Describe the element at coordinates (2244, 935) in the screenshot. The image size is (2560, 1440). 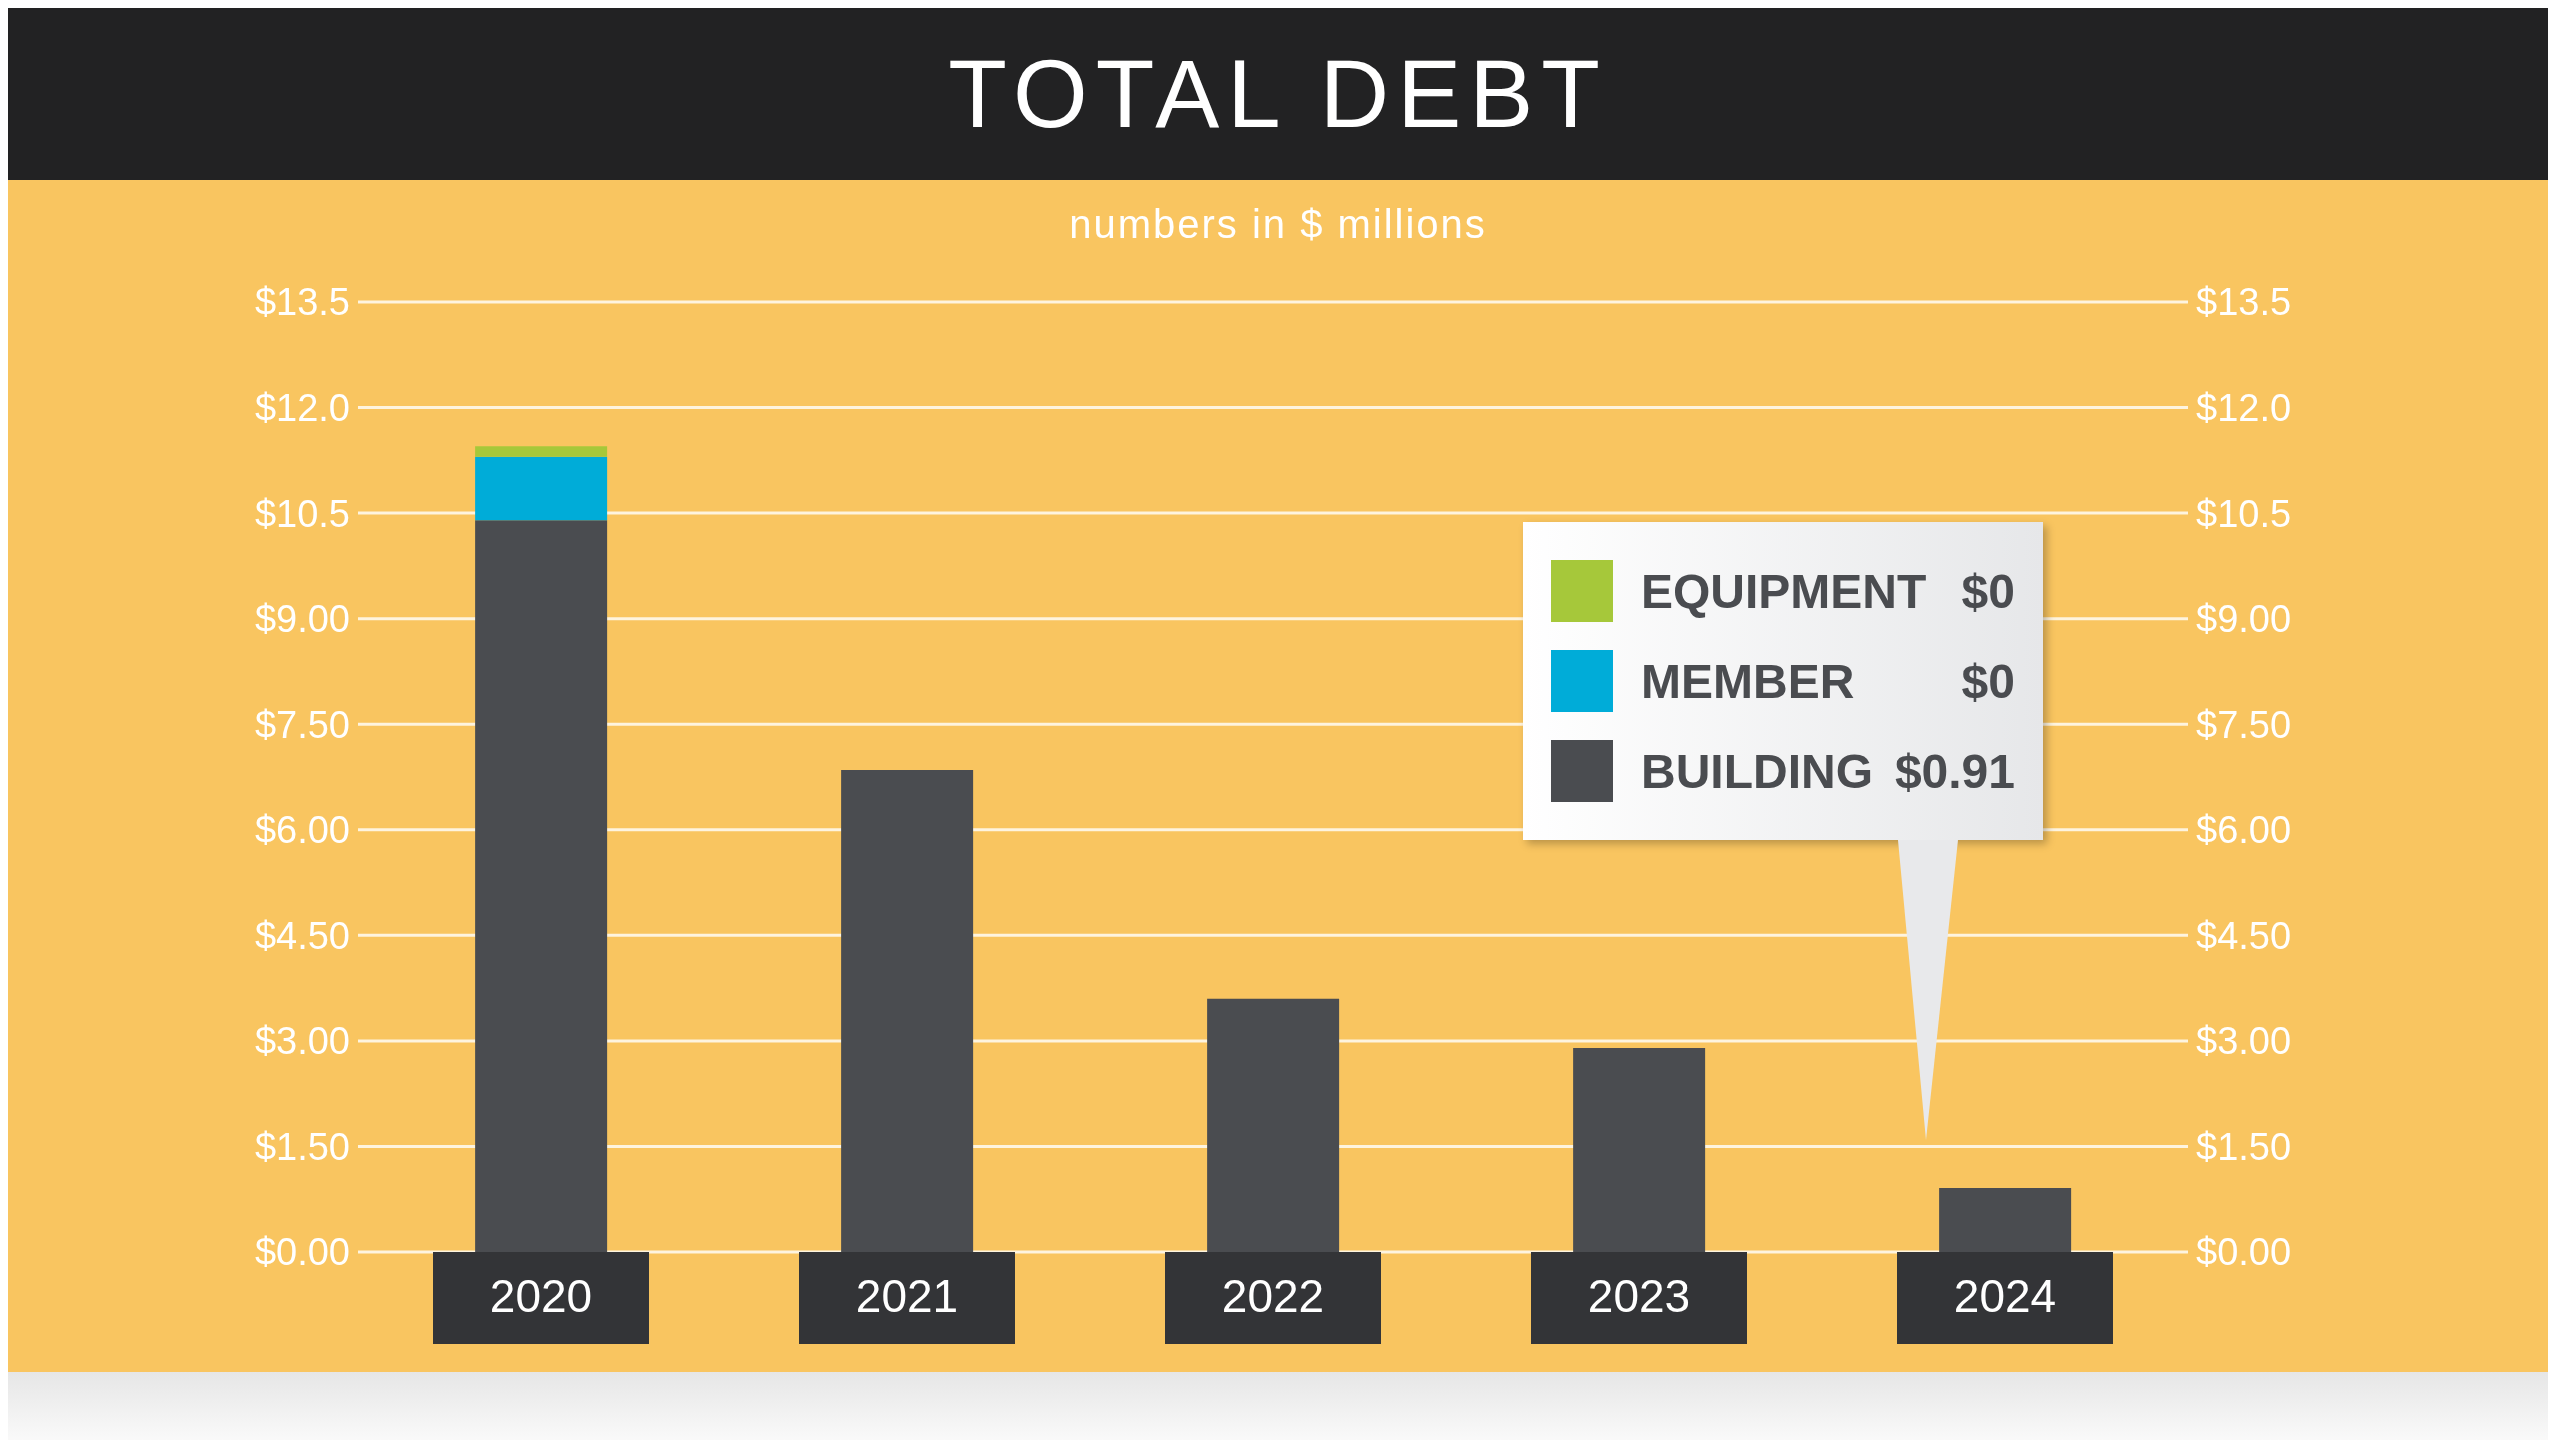
I see `y2-tick-label: $4.50` at that location.